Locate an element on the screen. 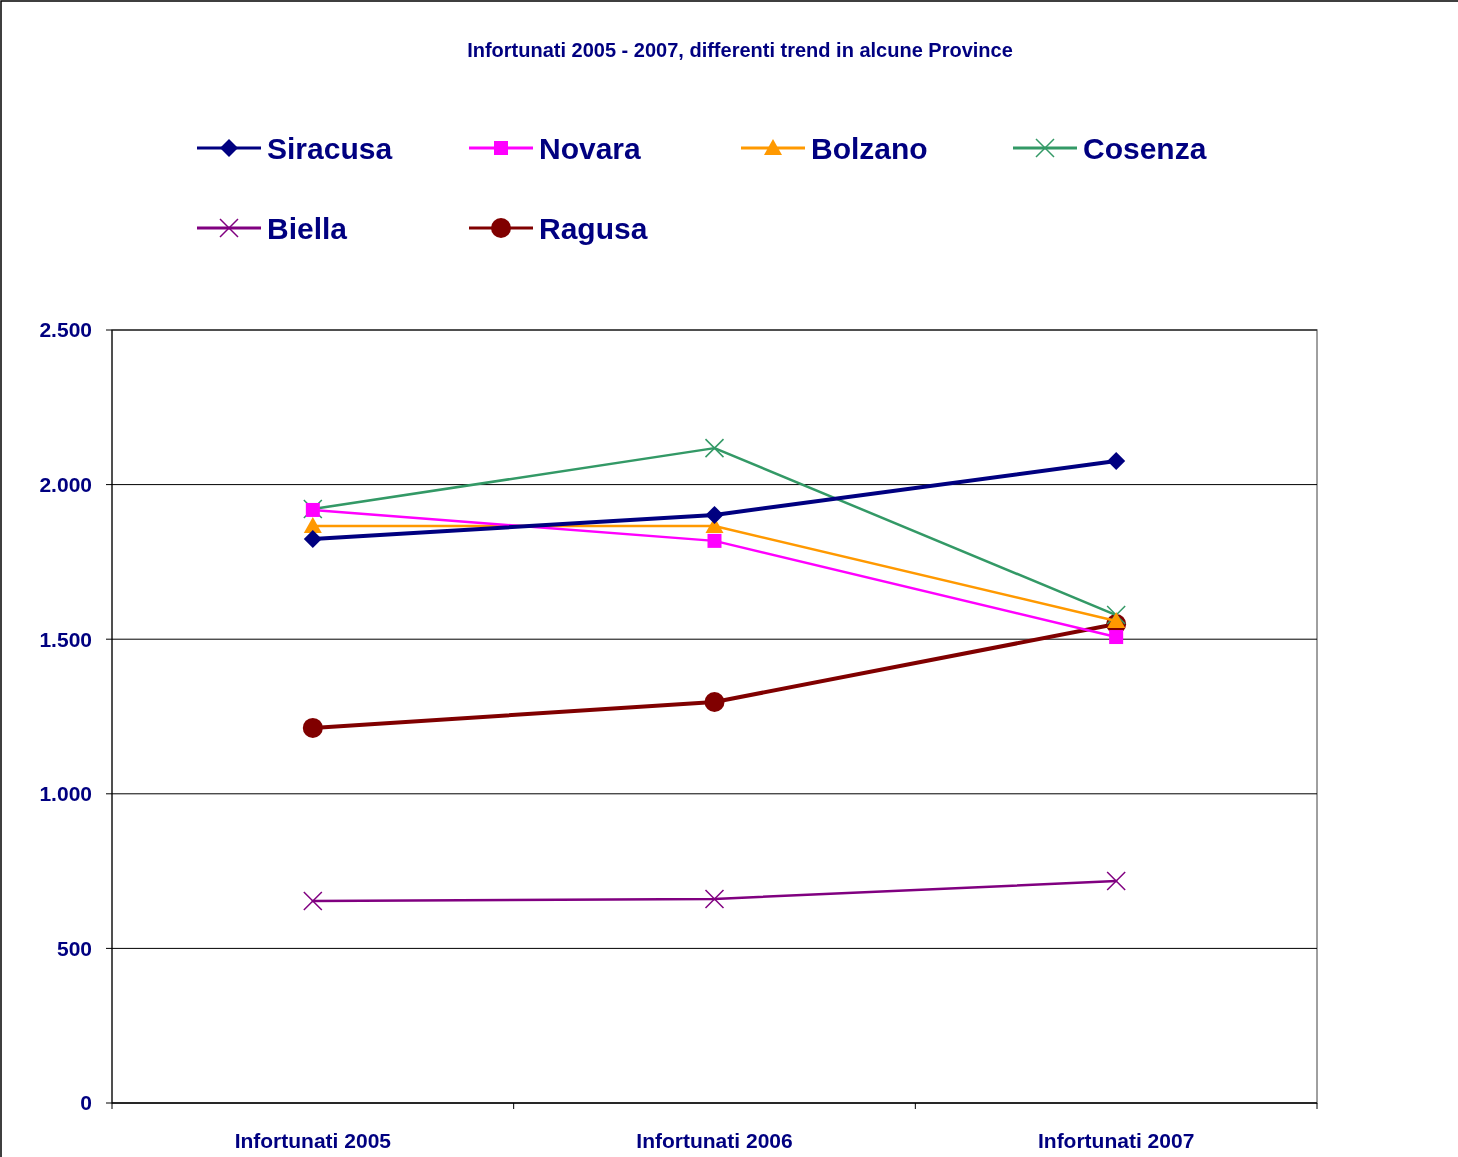  legend-label: Biella is located at coordinates (307, 228).